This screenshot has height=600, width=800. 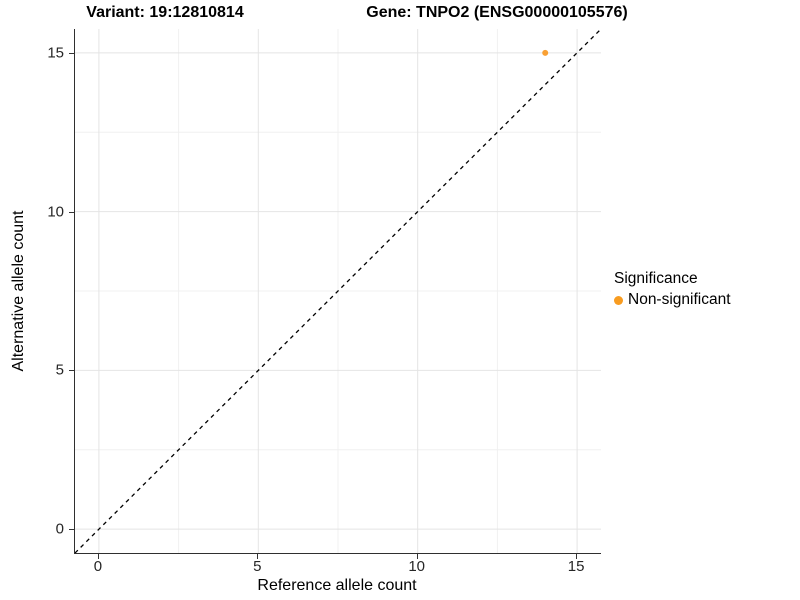 I want to click on data-point, so click(x=545, y=52).